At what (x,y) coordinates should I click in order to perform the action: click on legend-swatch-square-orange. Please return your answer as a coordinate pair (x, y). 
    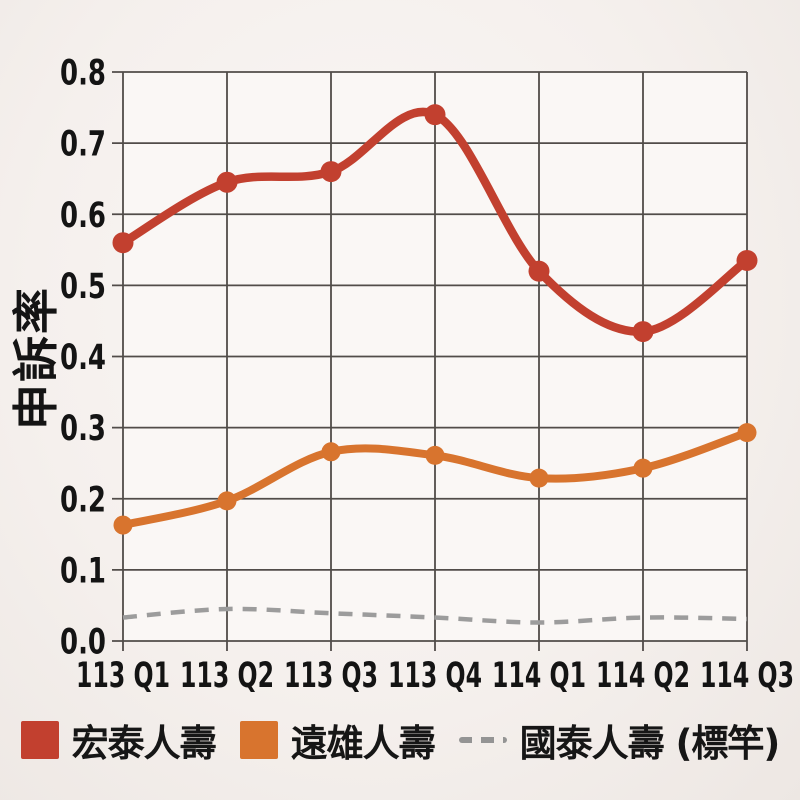
    Looking at the image, I should click on (258, 740).